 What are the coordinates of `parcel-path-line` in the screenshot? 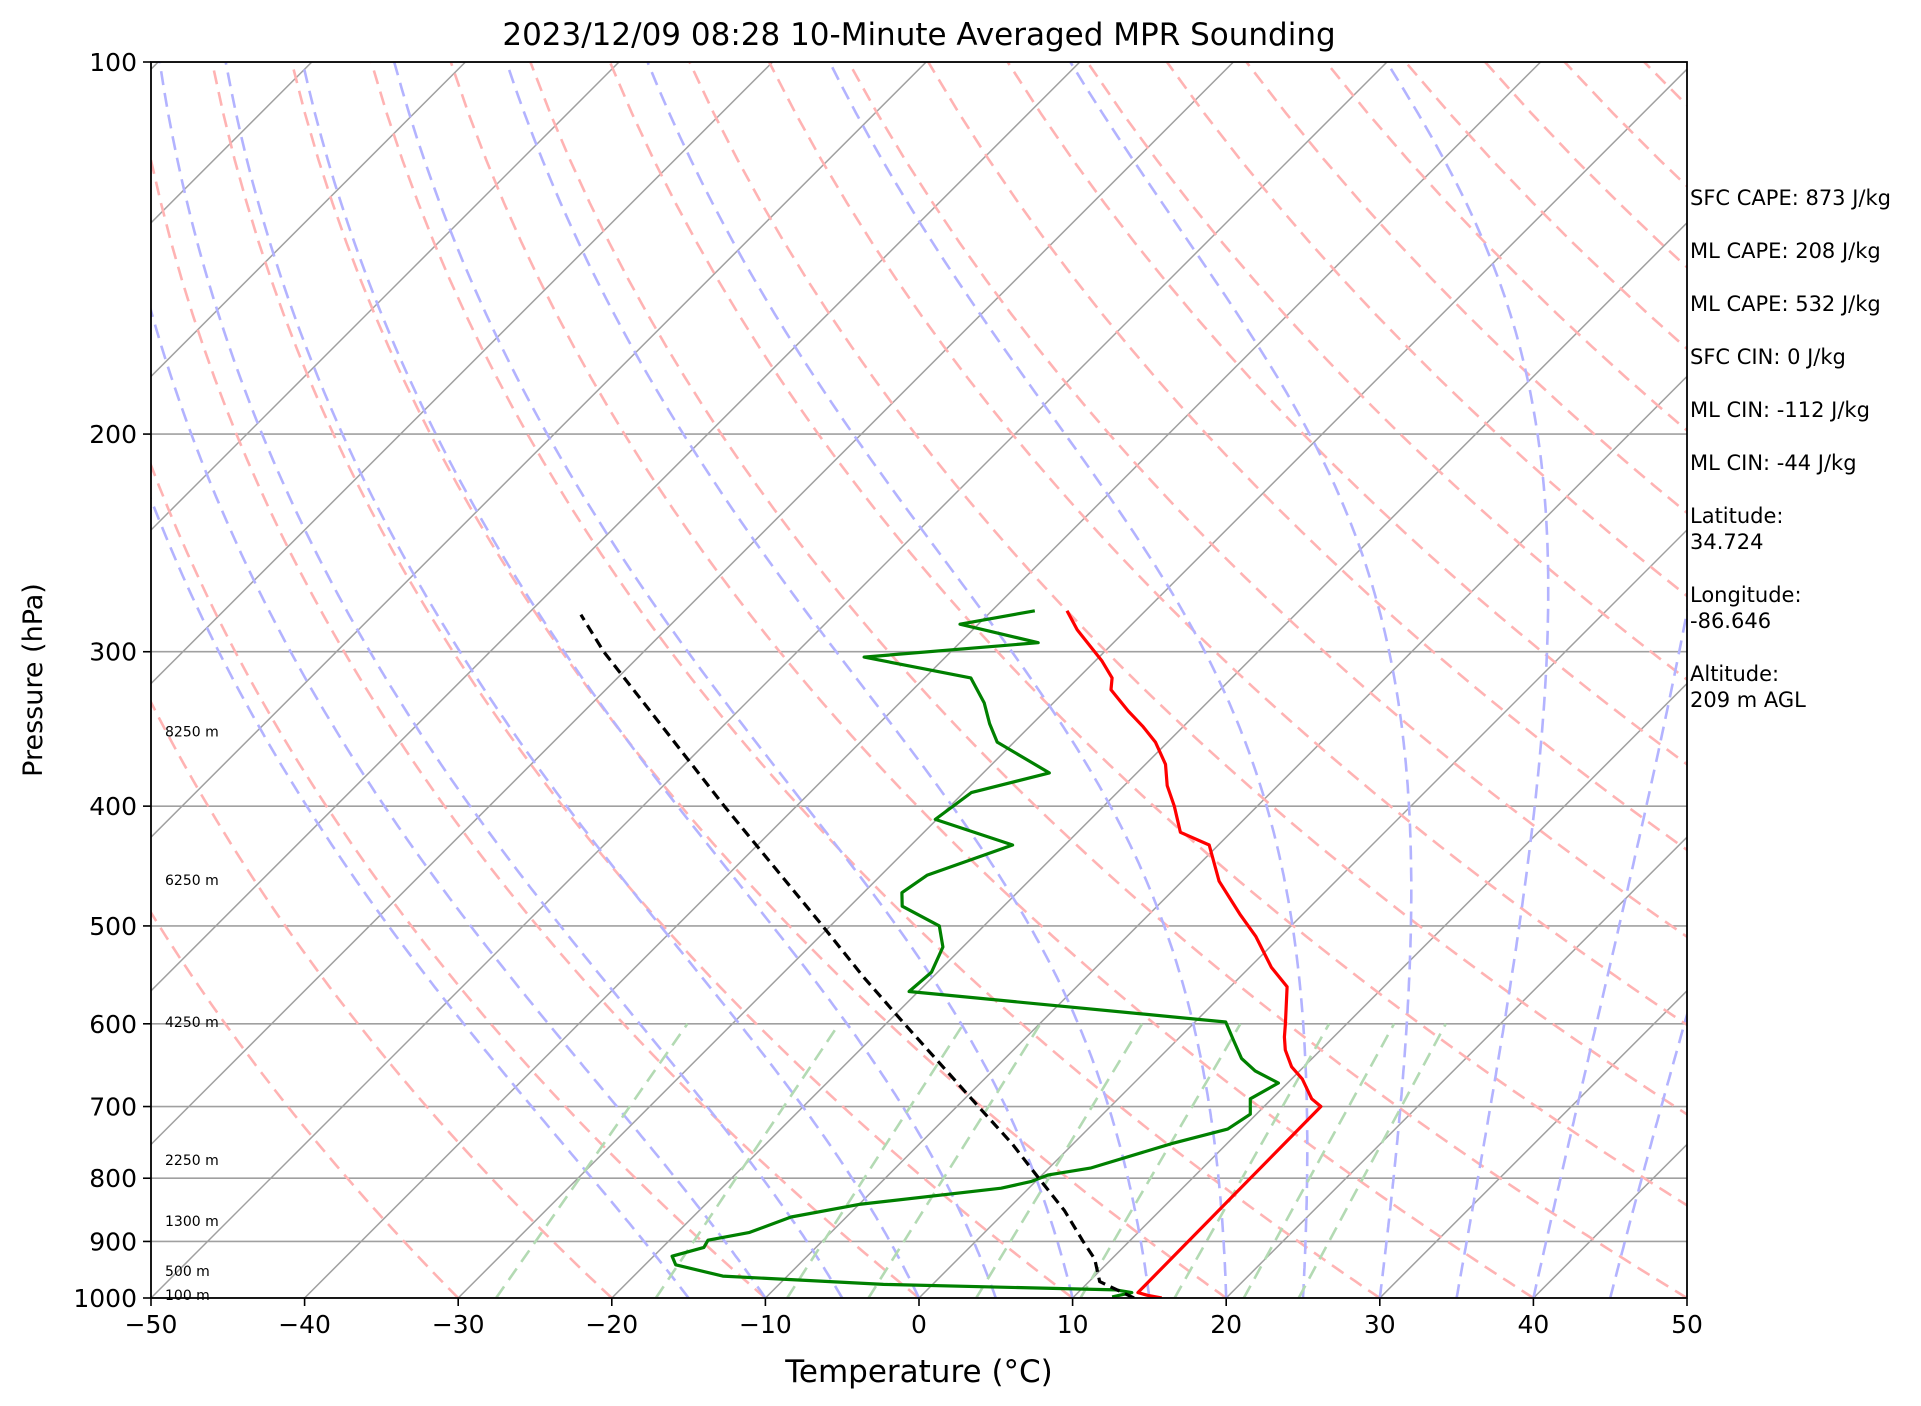 It's located at (857, 955).